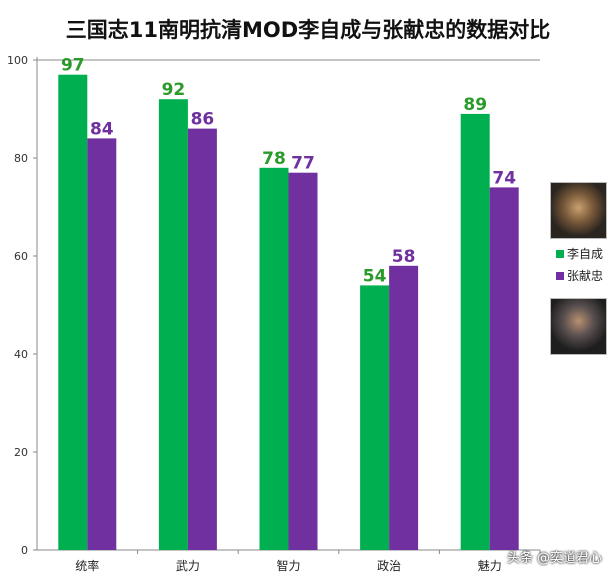 The width and height of the screenshot is (616, 578). What do you see at coordinates (554, 558) in the screenshot?
I see `watermark: 头条 @奕道君心` at bounding box center [554, 558].